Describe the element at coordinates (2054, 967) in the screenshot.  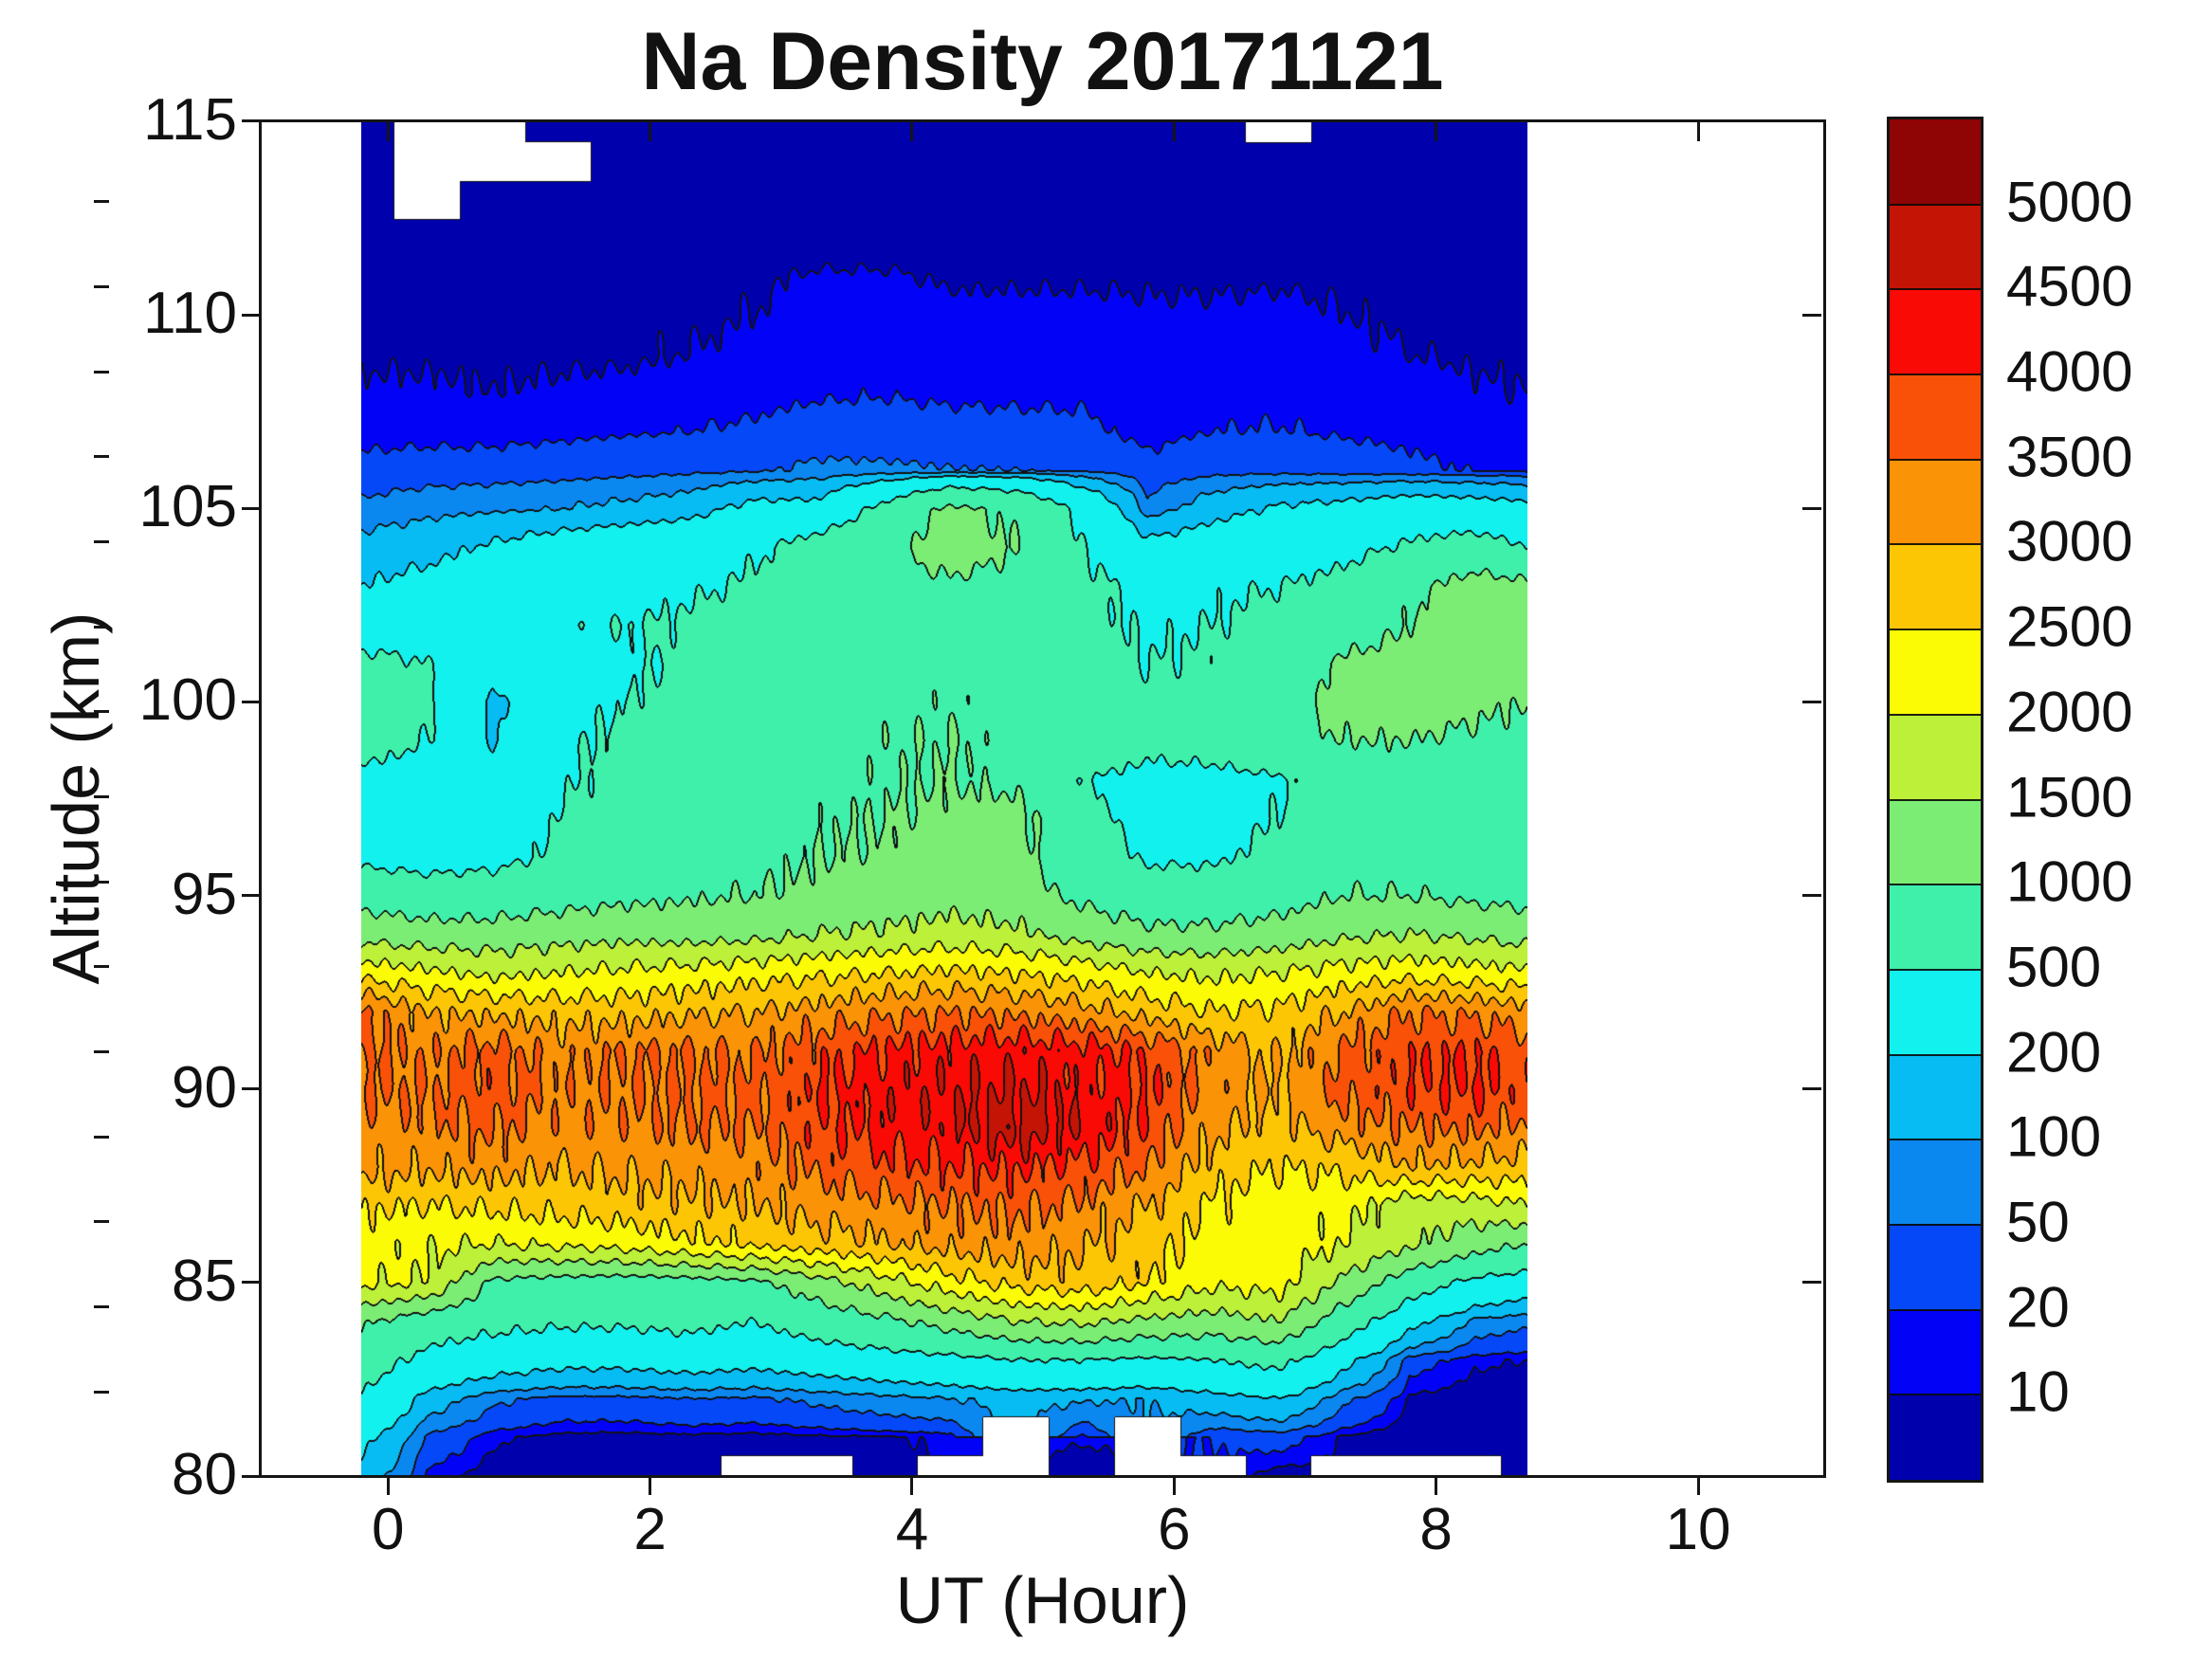
I see `colorbar-tick-label: 500` at that location.